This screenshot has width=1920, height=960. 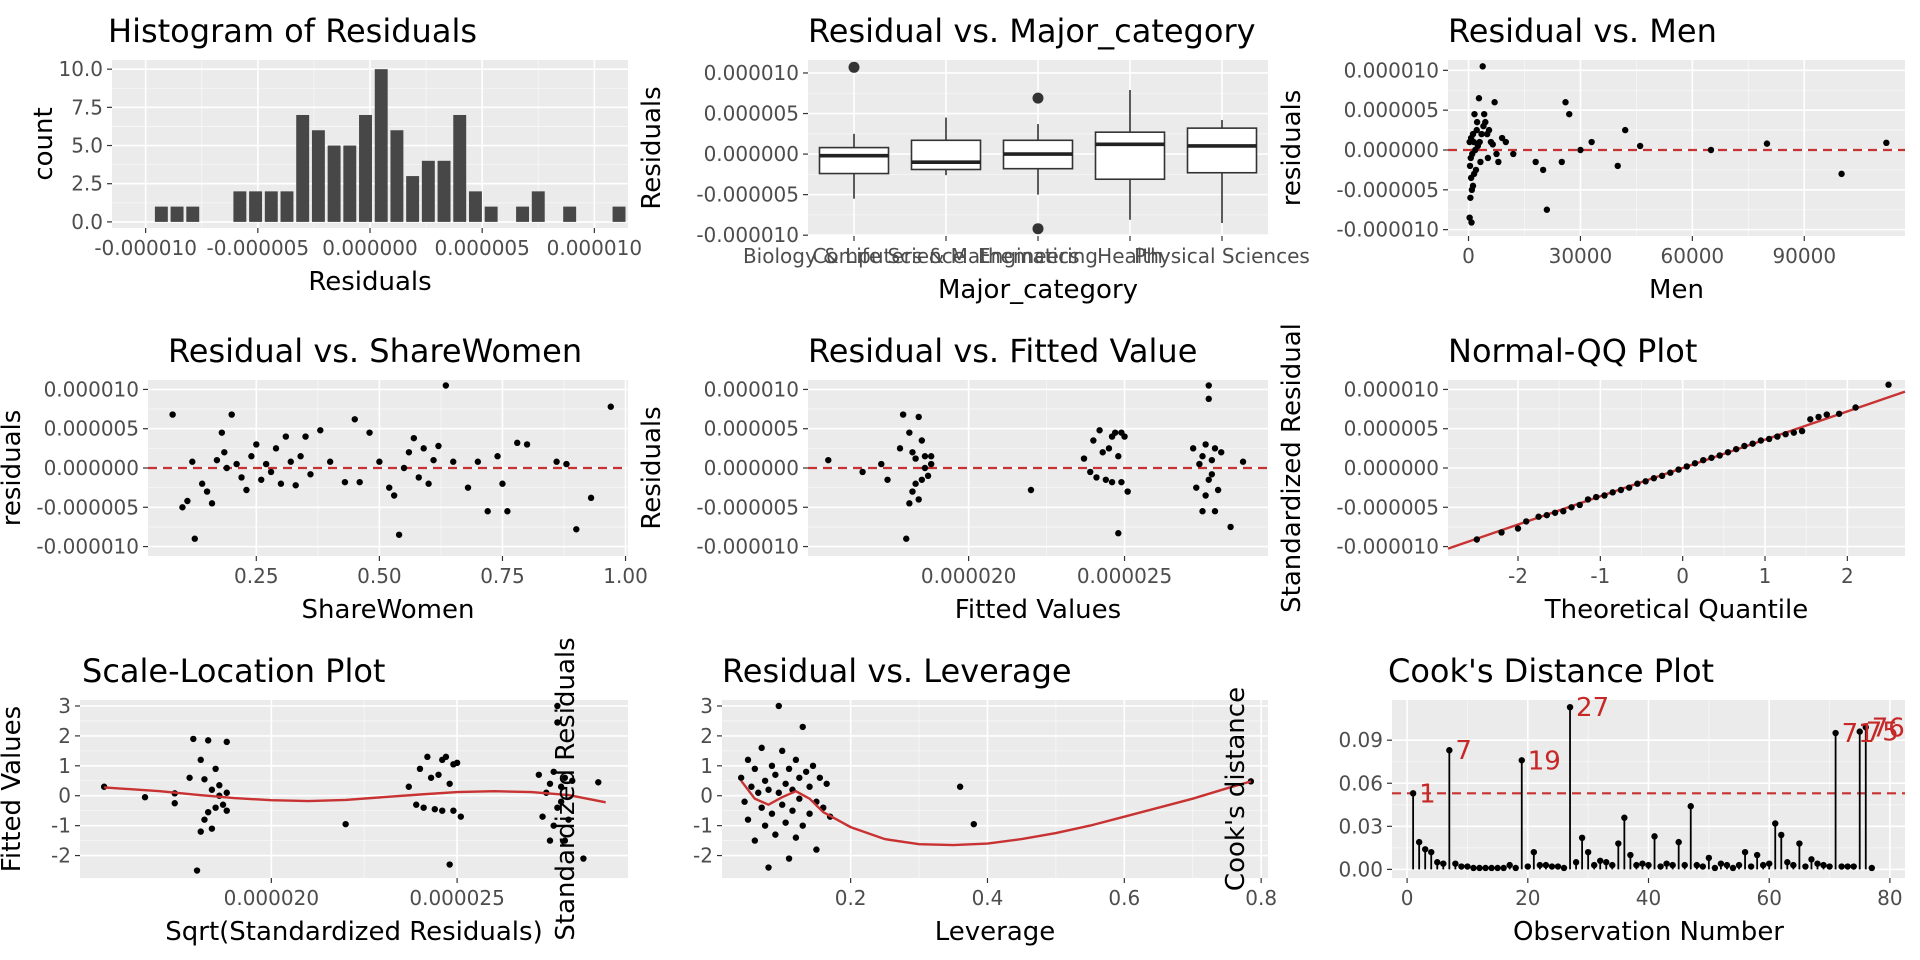 I want to click on plot-panel, so click(x=354, y=789).